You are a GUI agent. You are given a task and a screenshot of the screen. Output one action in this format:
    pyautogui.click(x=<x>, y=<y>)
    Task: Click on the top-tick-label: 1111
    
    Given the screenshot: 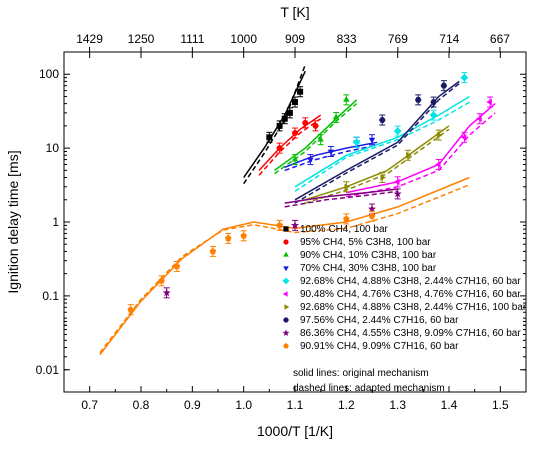 What is the action you would take?
    pyautogui.click(x=192, y=39)
    